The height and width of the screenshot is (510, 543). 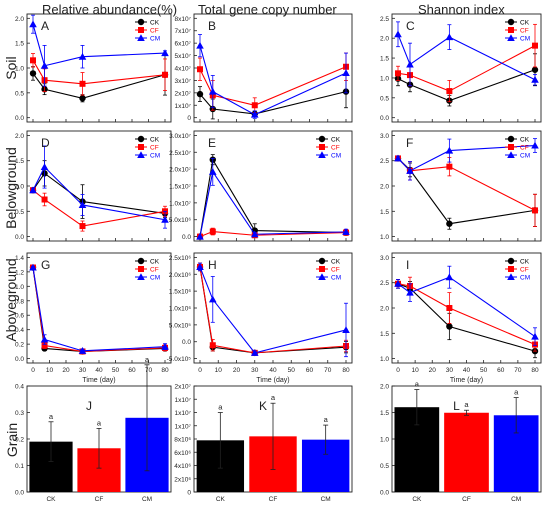 What do you see at coordinates (484, 370) in the screenshot?
I see `x-tick-label: 50` at bounding box center [484, 370].